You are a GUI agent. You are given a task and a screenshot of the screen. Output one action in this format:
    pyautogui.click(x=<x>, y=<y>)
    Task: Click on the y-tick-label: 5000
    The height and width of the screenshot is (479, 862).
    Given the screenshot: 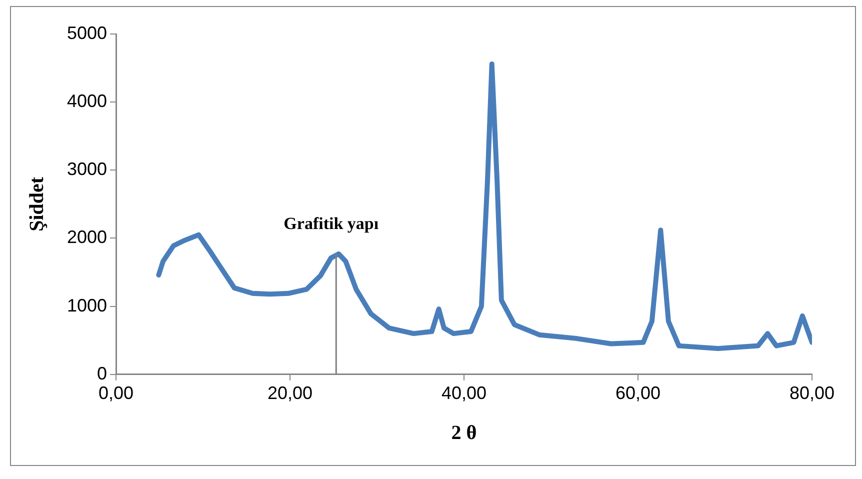 What is the action you would take?
    pyautogui.click(x=87, y=32)
    